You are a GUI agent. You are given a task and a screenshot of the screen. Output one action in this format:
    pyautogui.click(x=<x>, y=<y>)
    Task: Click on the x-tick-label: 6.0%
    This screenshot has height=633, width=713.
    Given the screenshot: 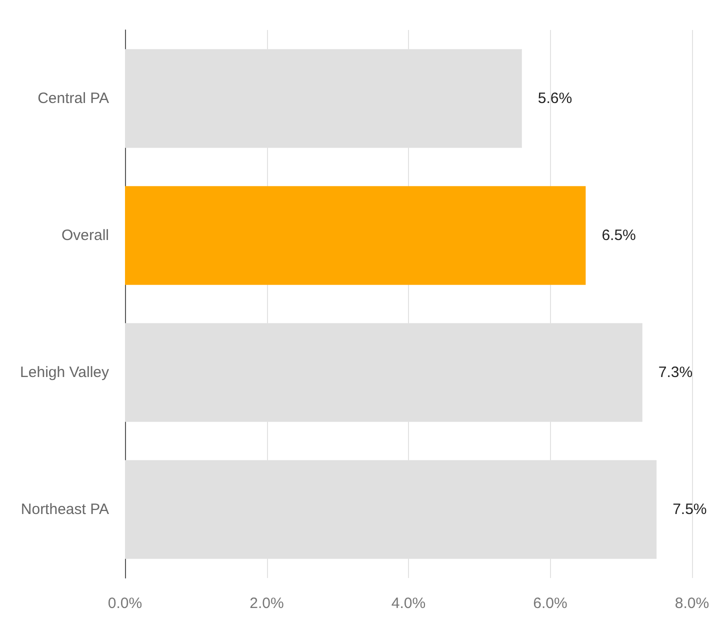 What is the action you would take?
    pyautogui.click(x=550, y=603)
    